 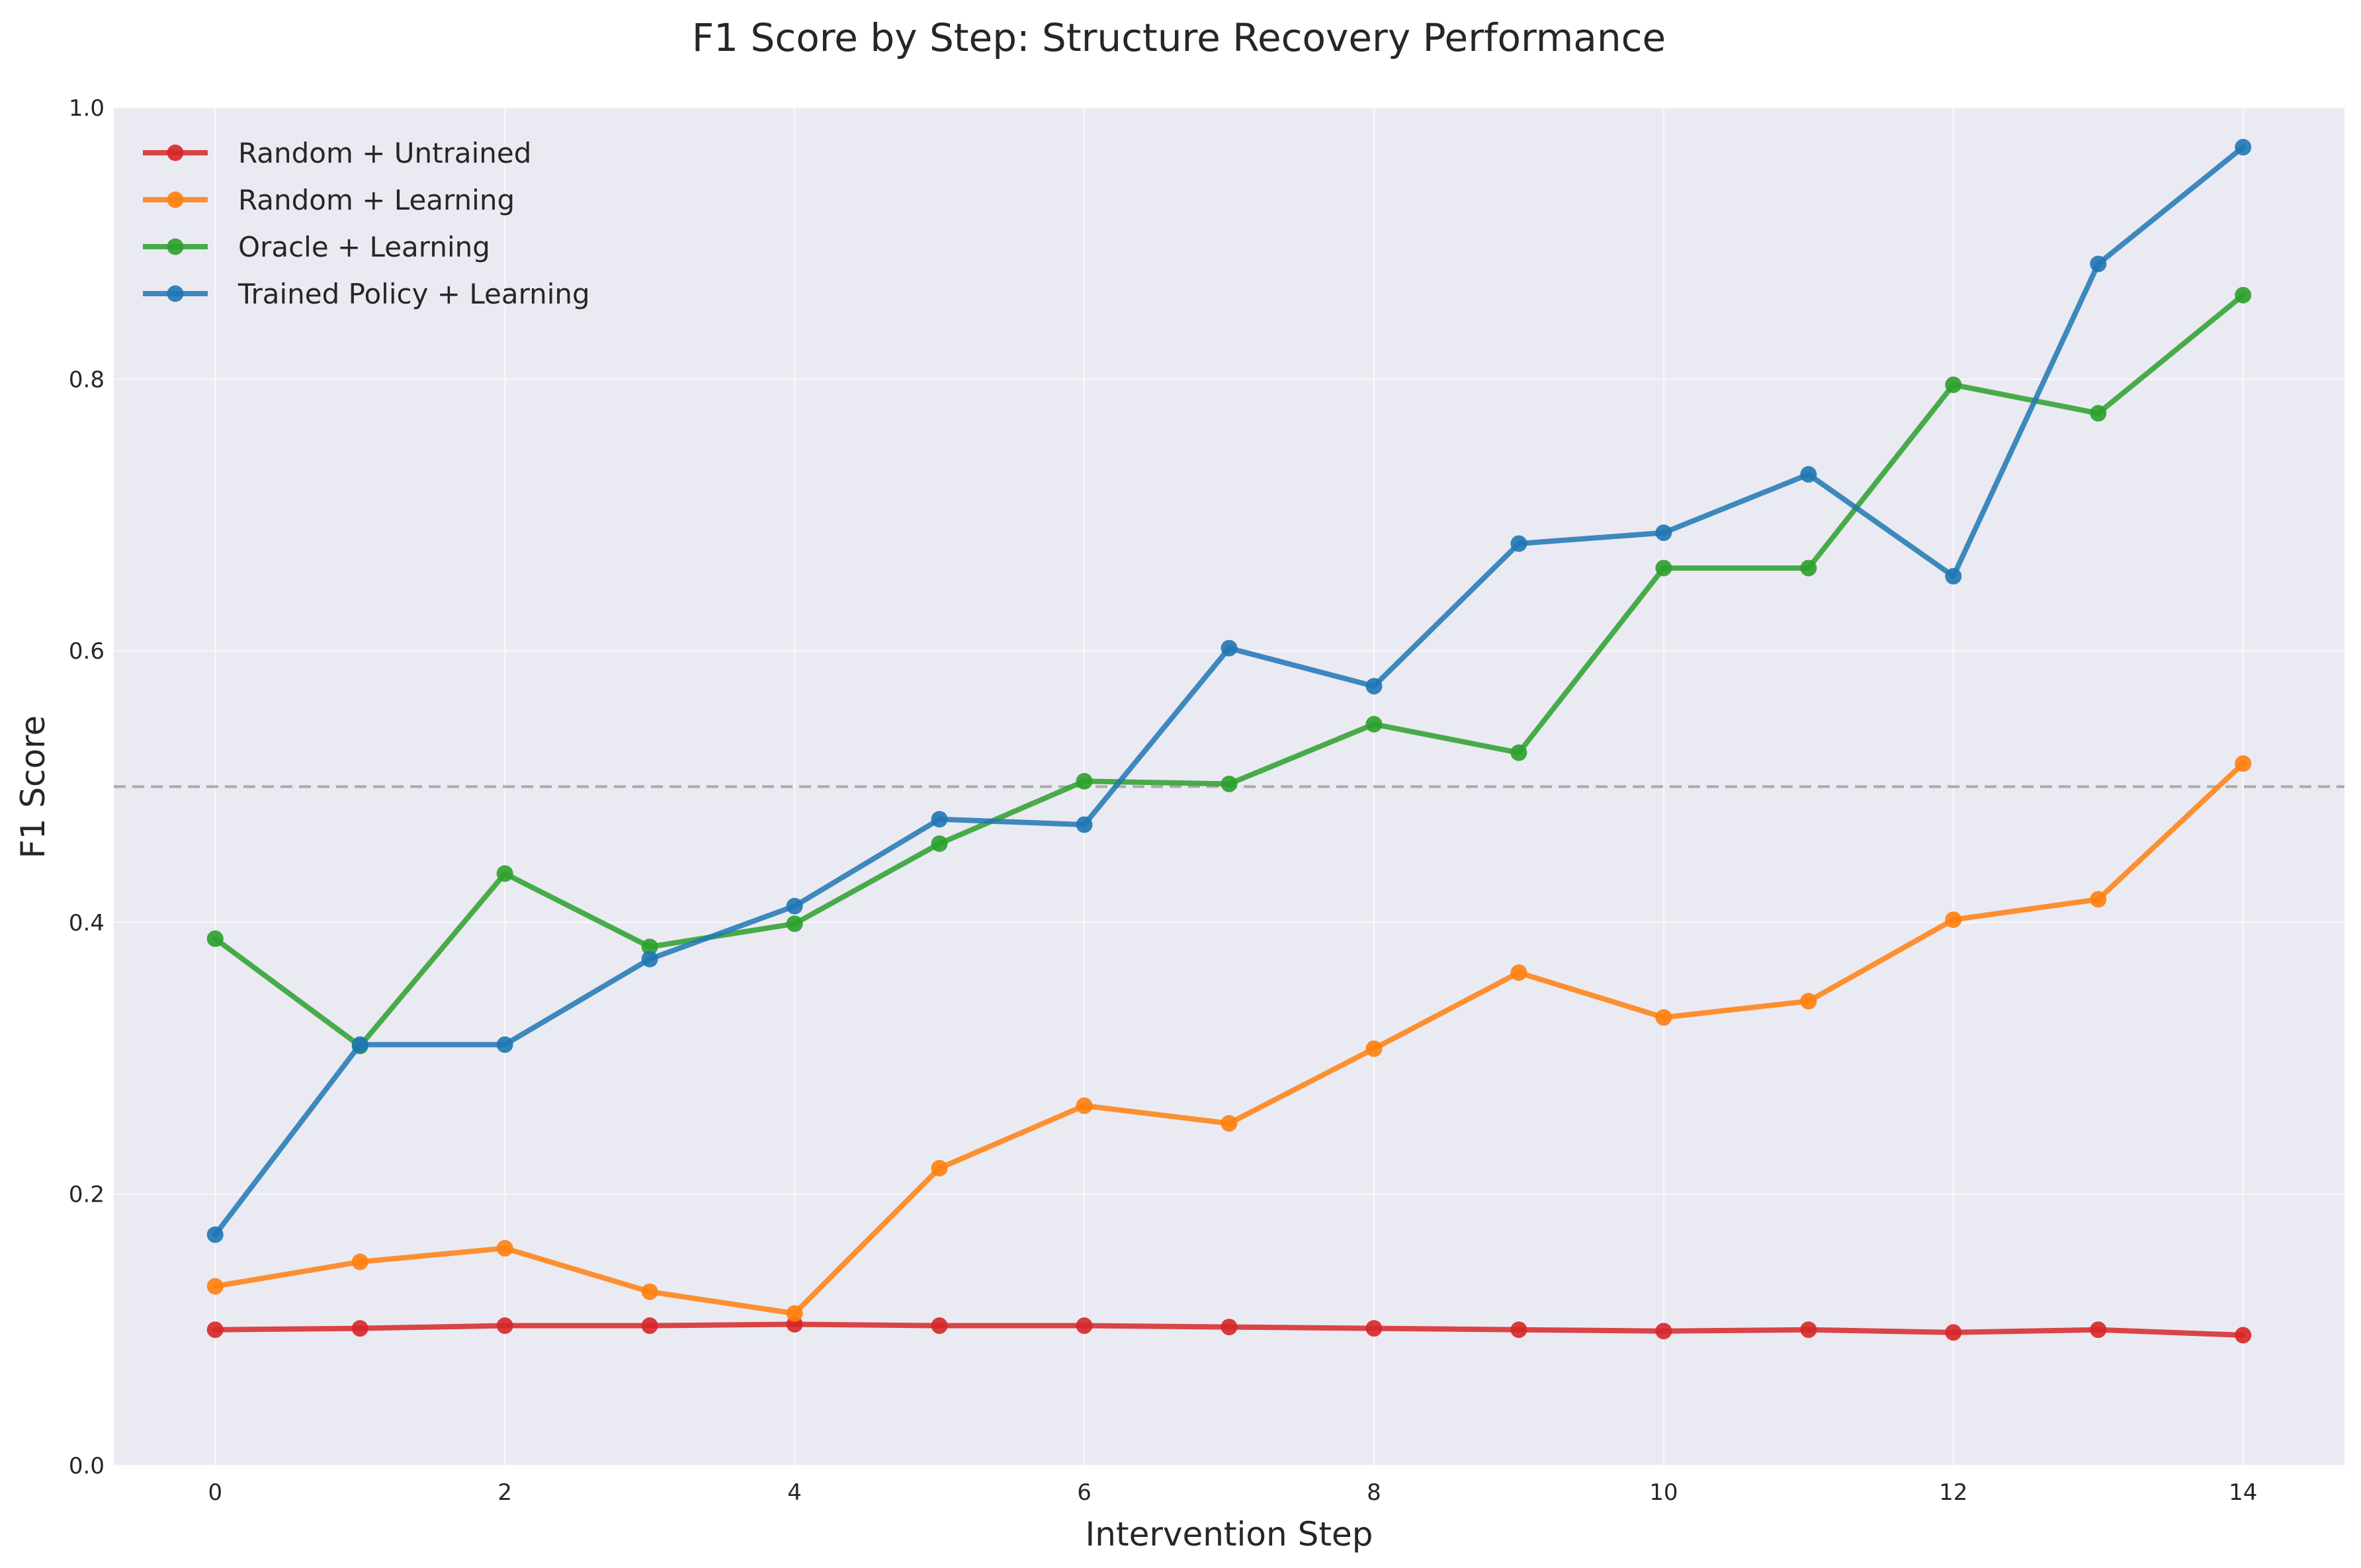 What do you see at coordinates (1084, 1492) in the screenshot?
I see `x-tick-label: 6` at bounding box center [1084, 1492].